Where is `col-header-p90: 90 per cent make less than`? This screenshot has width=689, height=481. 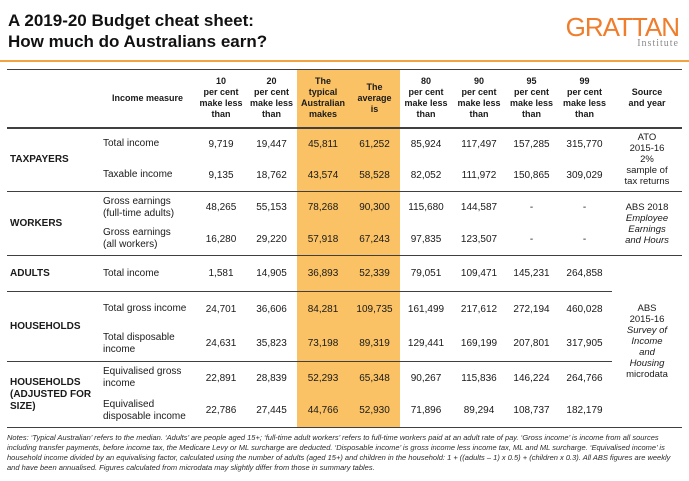
col-header-p90: 90 per cent make less than is located at coordinates (479, 99).